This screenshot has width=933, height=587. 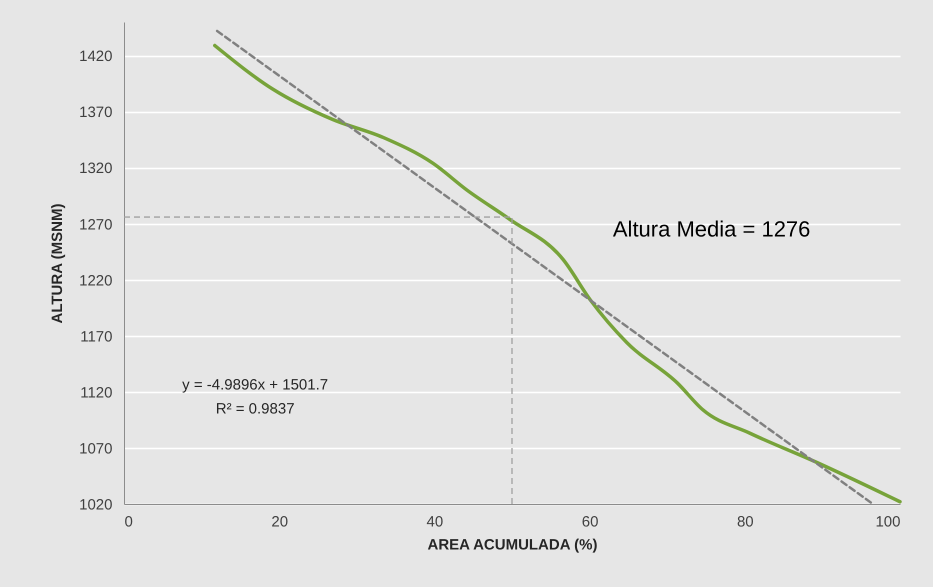 What do you see at coordinates (95, 505) in the screenshot?
I see `y-tick-label: 1020` at bounding box center [95, 505].